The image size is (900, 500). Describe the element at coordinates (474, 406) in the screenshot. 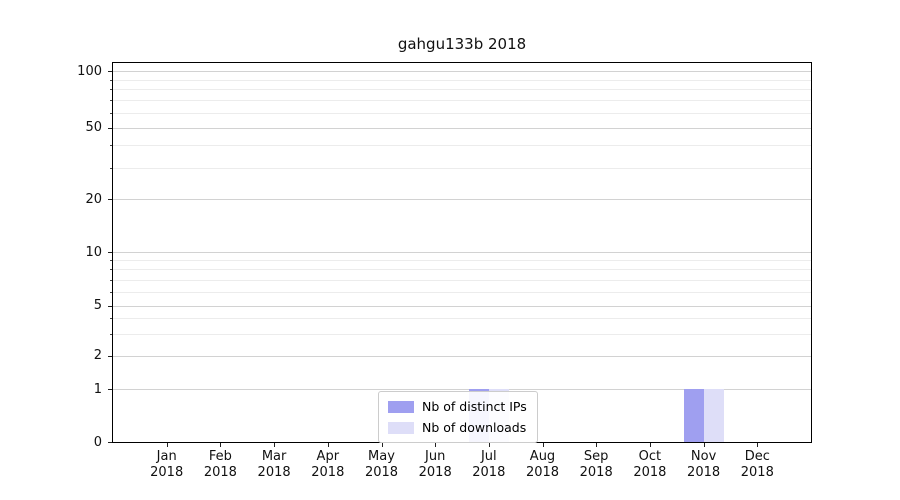

I see `legend-label-distinct-ips: Nb of distinct IPs` at that location.